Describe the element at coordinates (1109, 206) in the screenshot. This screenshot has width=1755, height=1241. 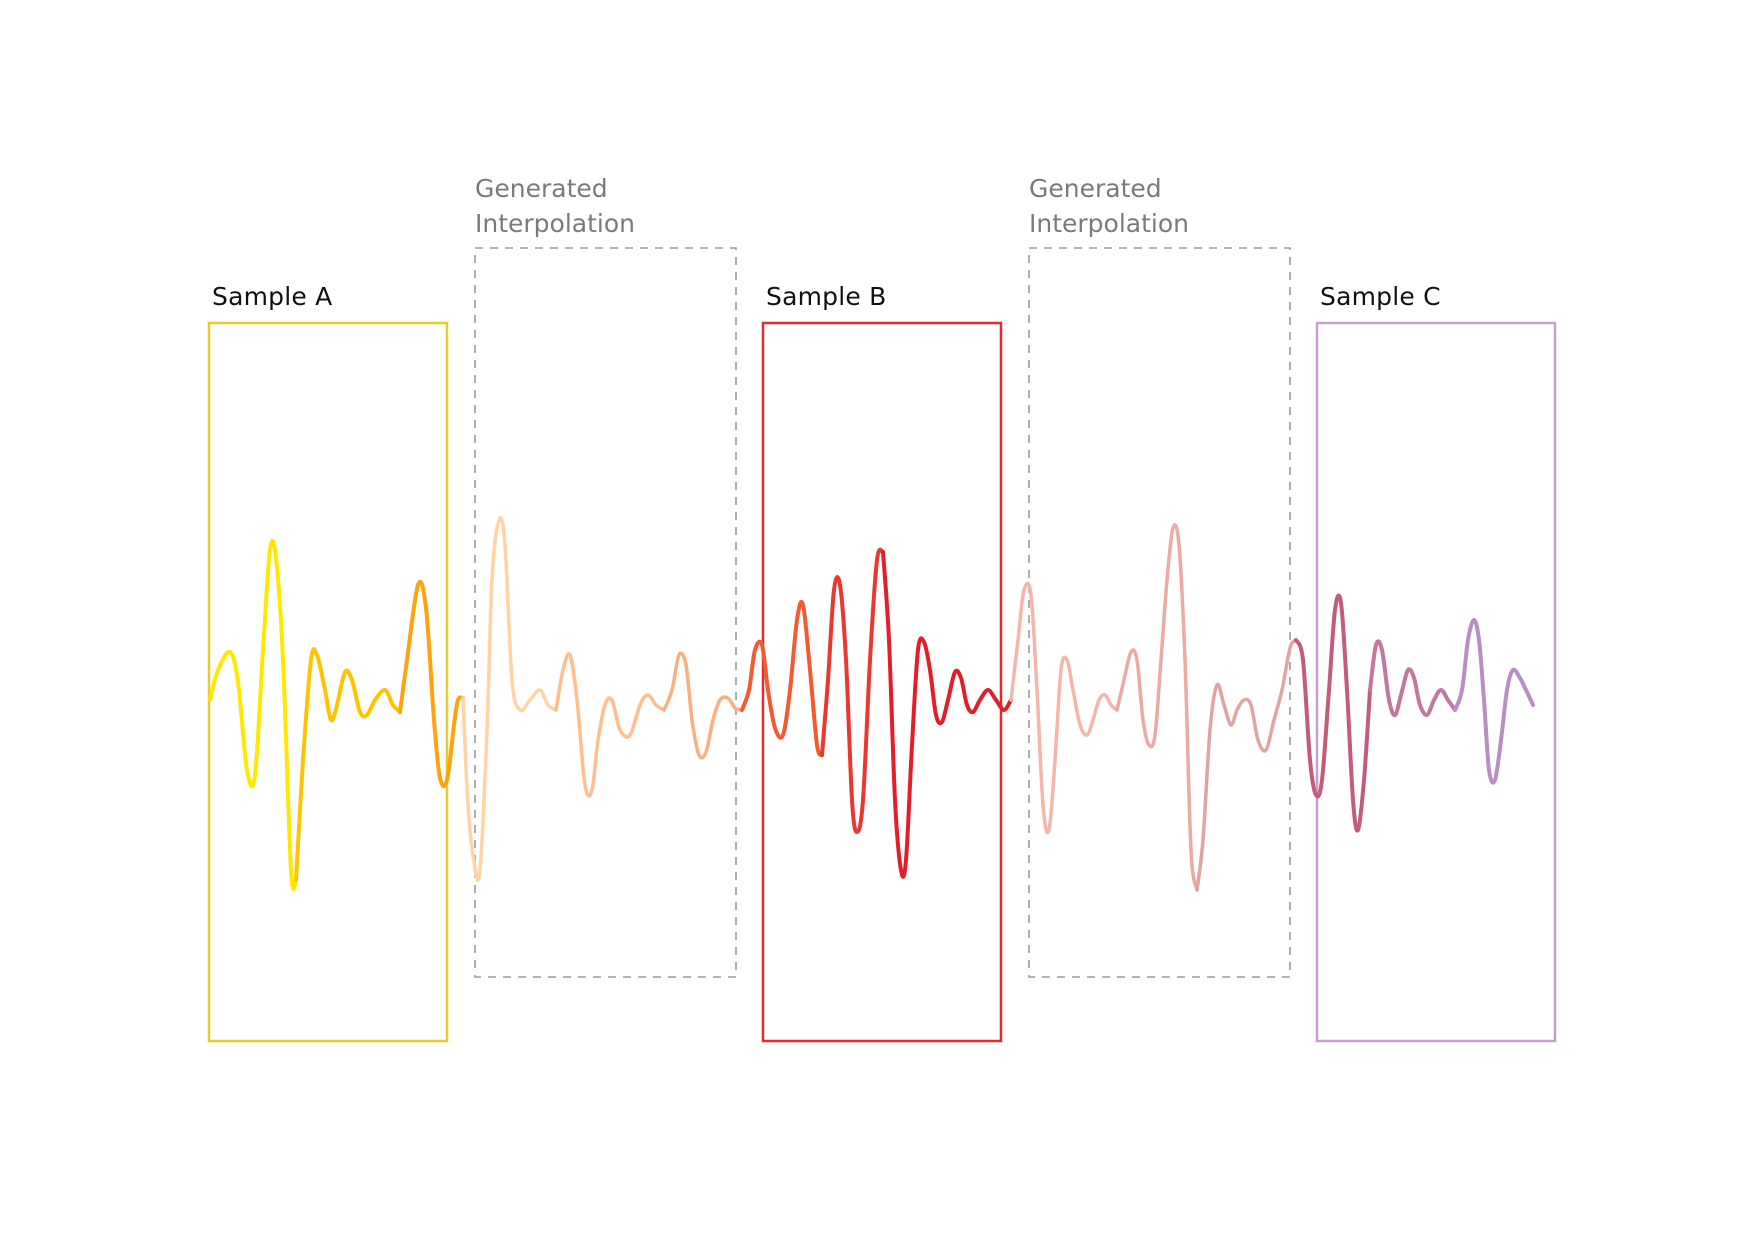
I see `interpolation-2-label: Generated Interpolation` at that location.